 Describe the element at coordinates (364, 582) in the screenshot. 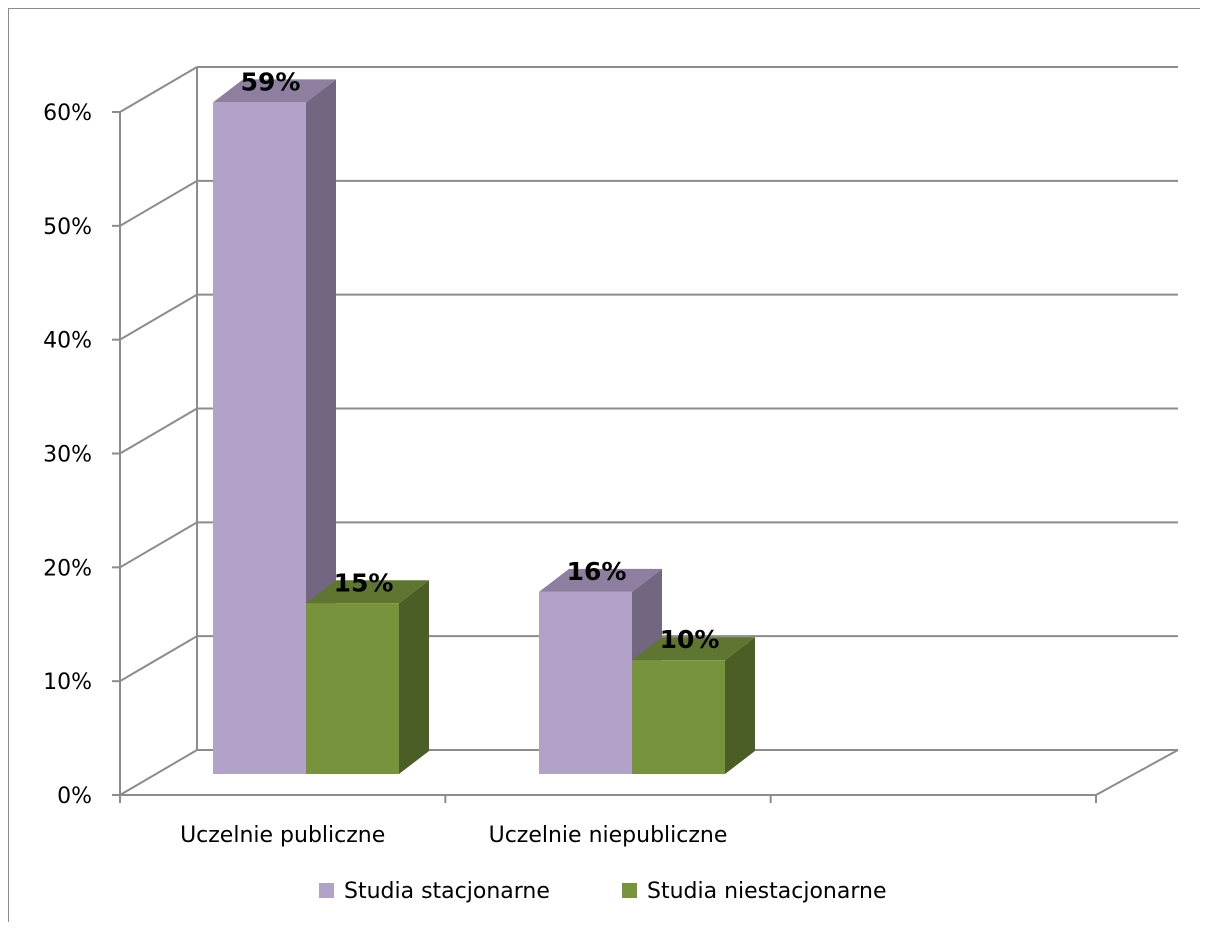

I see `data-label: 15%` at that location.